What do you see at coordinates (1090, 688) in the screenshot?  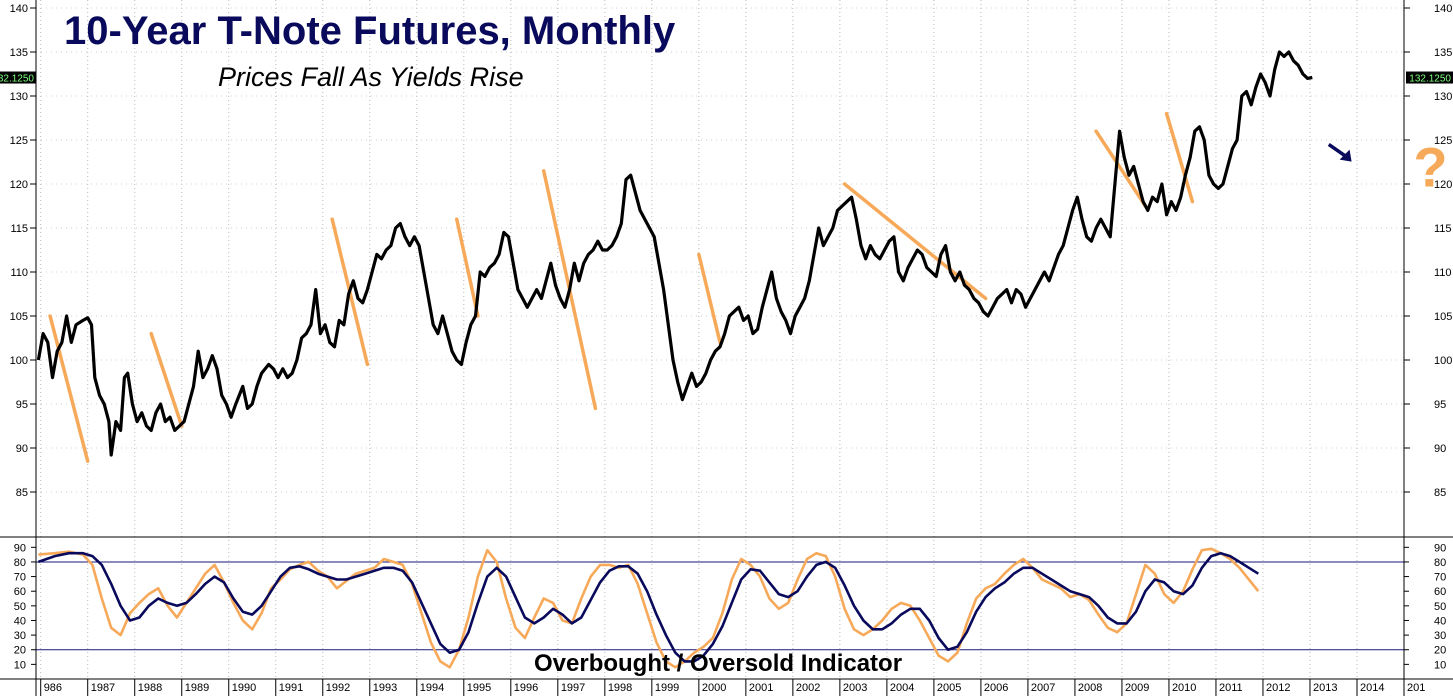 I see `x-tick-label: 2008` at bounding box center [1090, 688].